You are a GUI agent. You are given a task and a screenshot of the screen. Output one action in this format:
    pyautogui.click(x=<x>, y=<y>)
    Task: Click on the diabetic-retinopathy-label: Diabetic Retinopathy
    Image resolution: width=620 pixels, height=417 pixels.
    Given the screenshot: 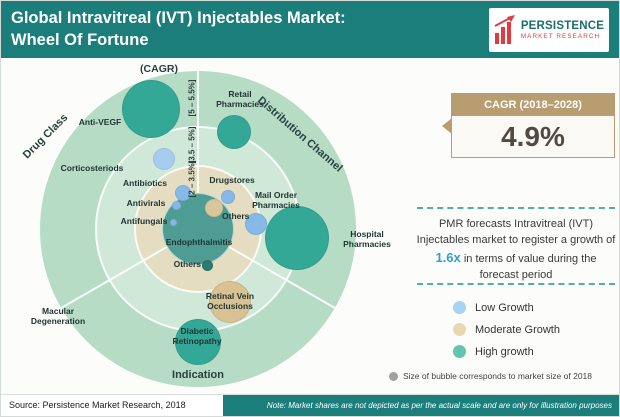 What is the action you would take?
    pyautogui.click(x=197, y=336)
    